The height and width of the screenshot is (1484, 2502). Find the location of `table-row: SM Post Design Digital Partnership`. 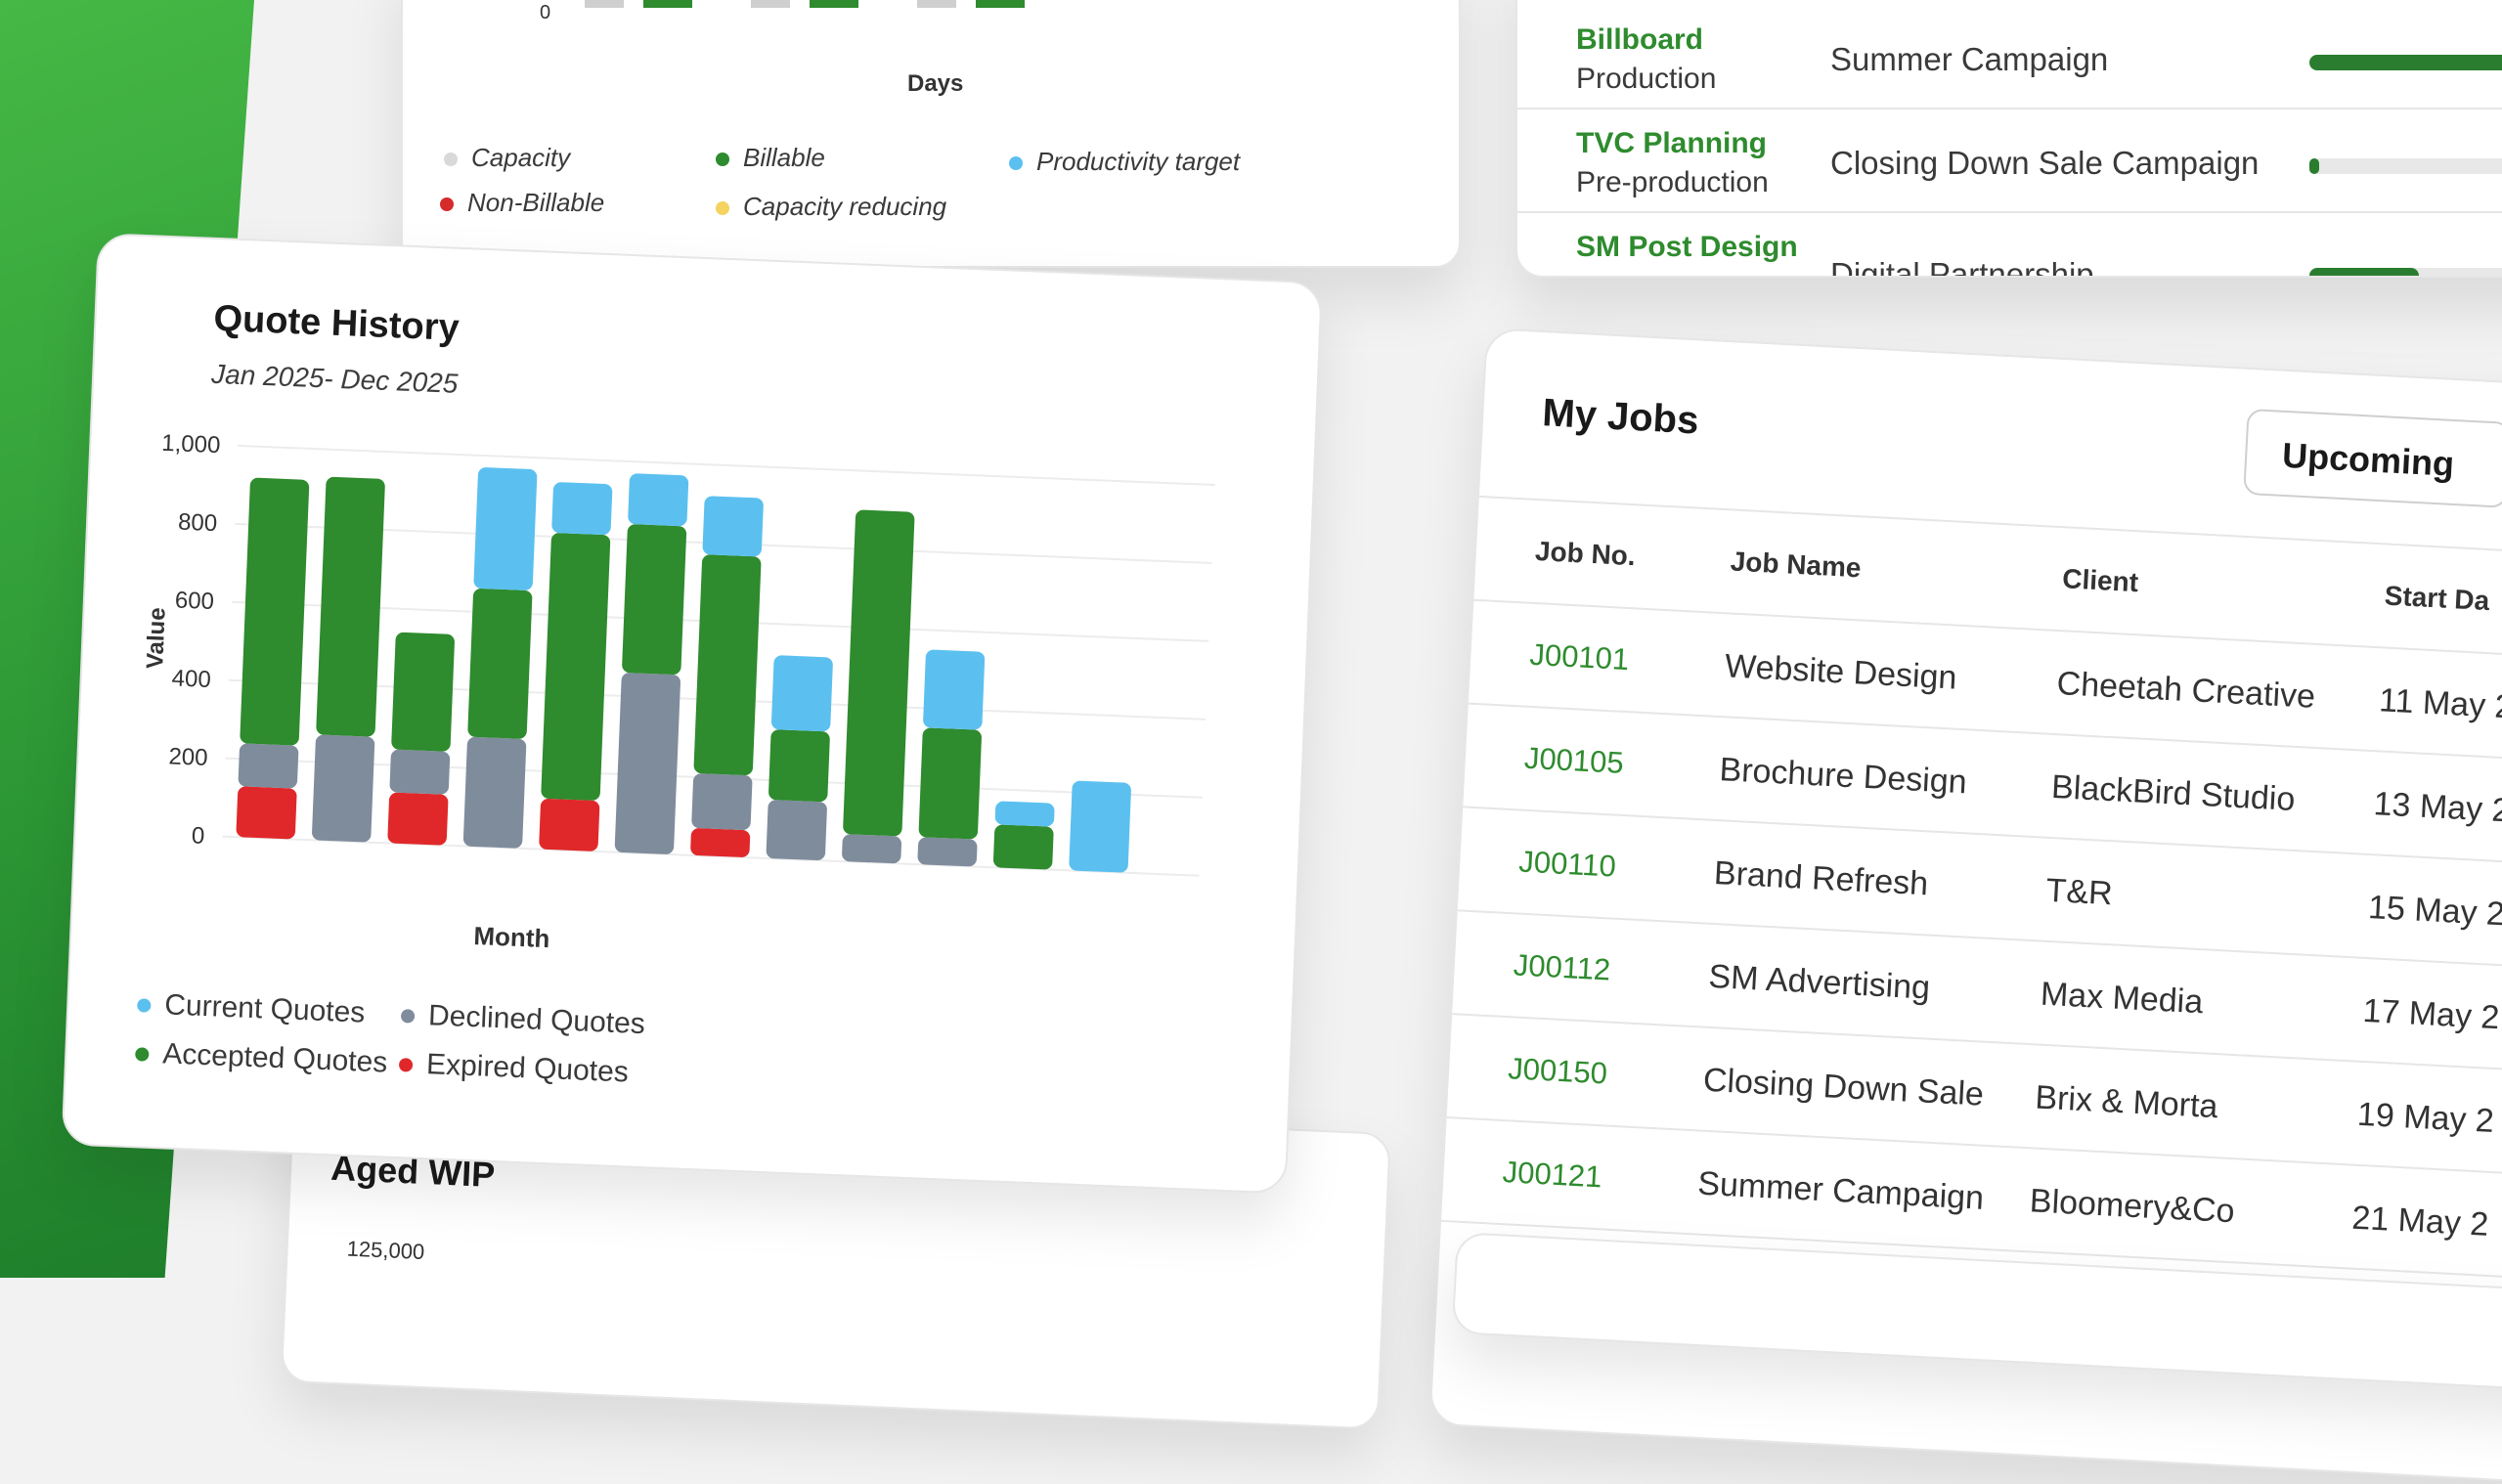

table-row: SM Post Design Digital Partnership is located at coordinates (2009, 245).